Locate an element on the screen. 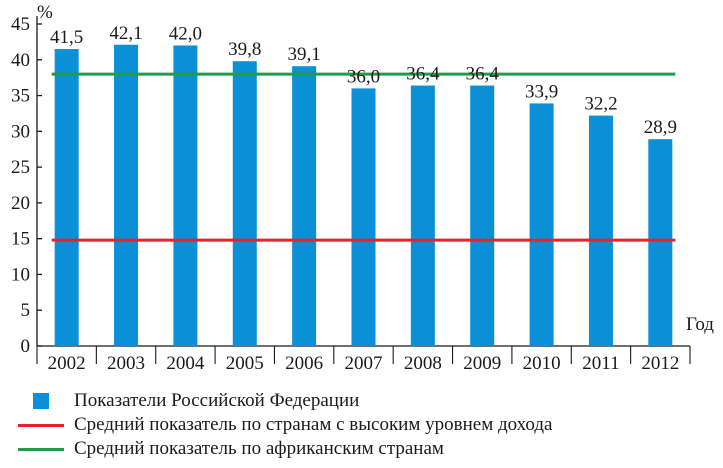  y-tick-label: 0 is located at coordinates (26, 346).